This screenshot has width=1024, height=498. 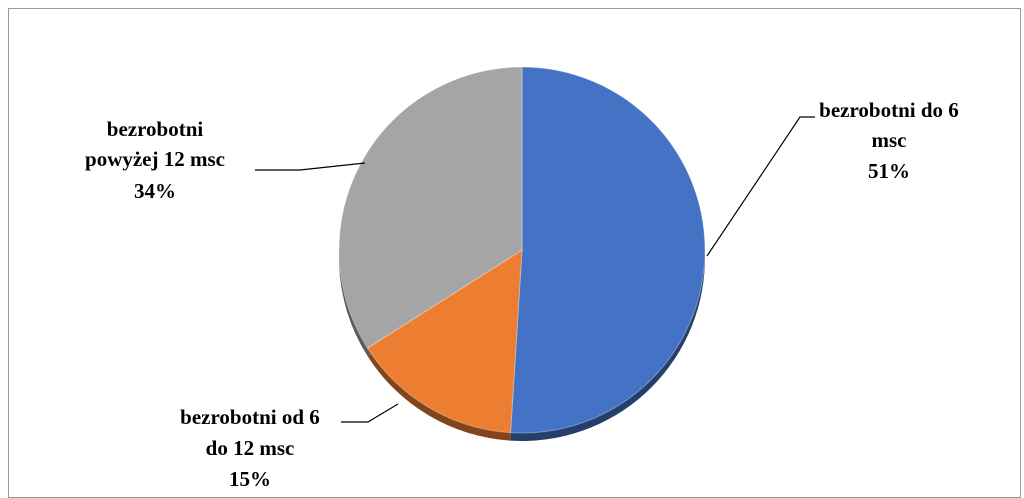 What do you see at coordinates (889, 171) in the screenshot?
I see `data-label-0-line-2: 51%` at bounding box center [889, 171].